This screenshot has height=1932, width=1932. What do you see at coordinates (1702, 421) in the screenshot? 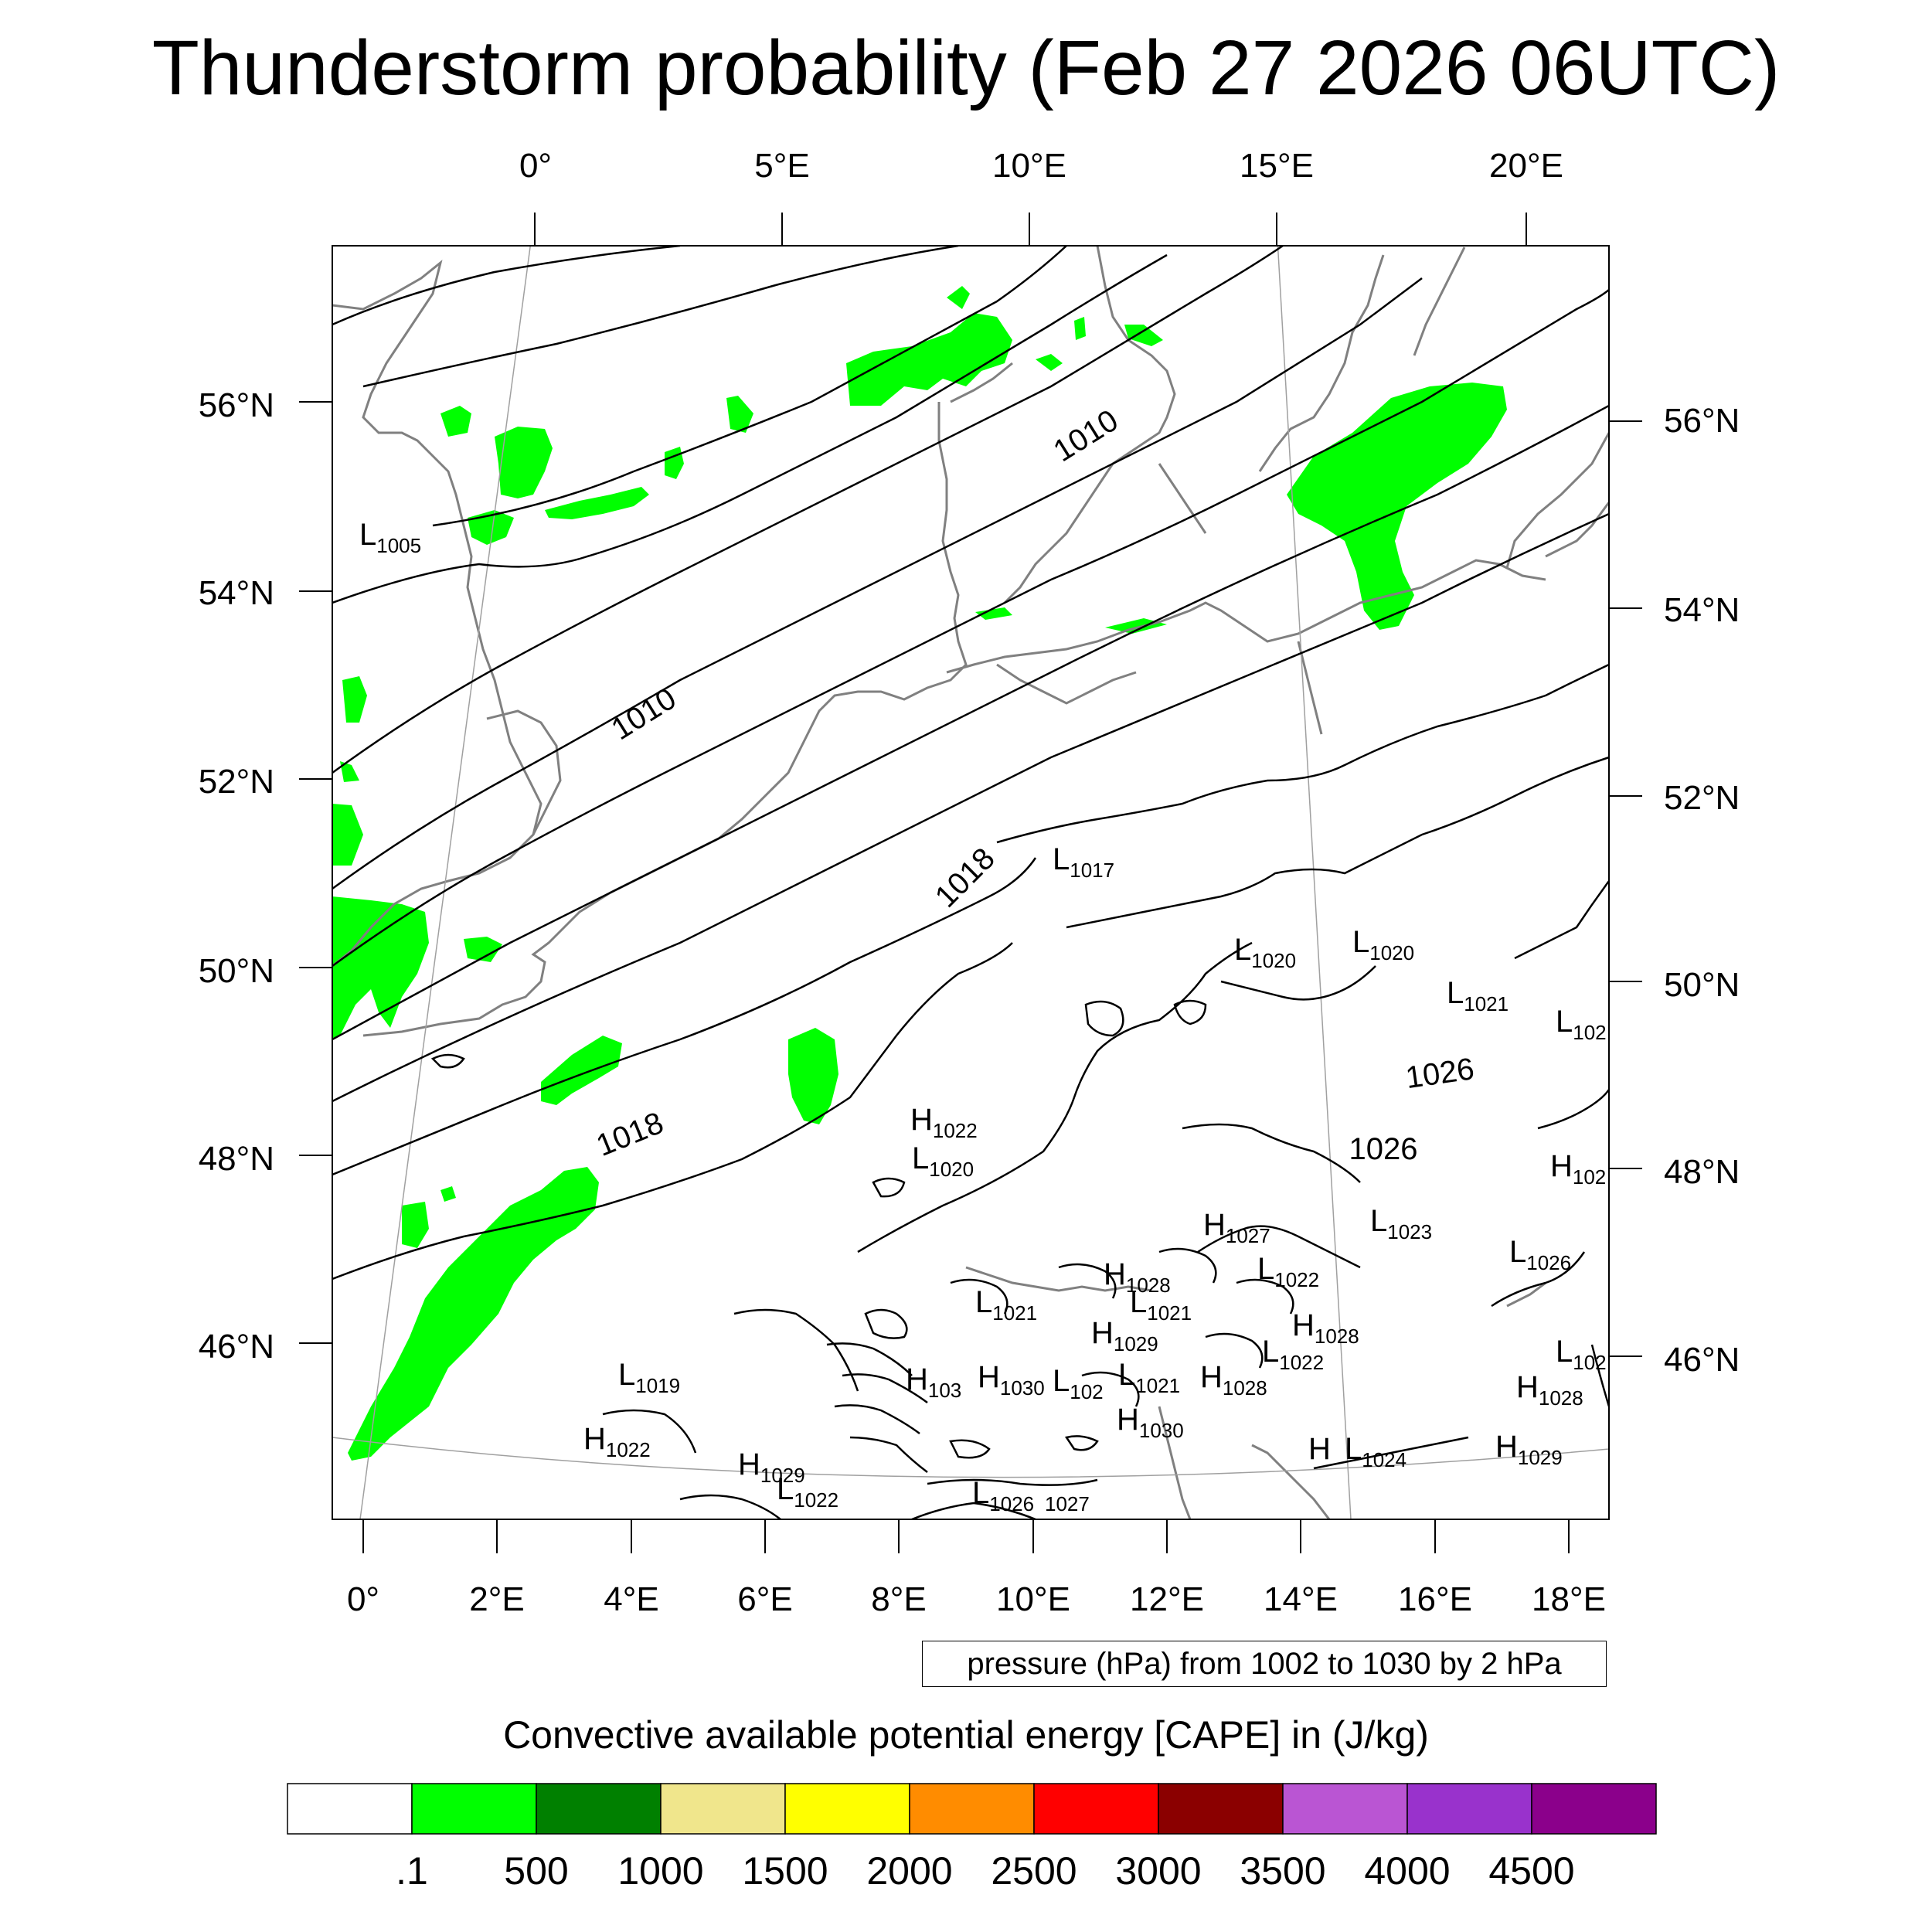
I see `right-lat-label-56n: 56°N` at bounding box center [1702, 421].